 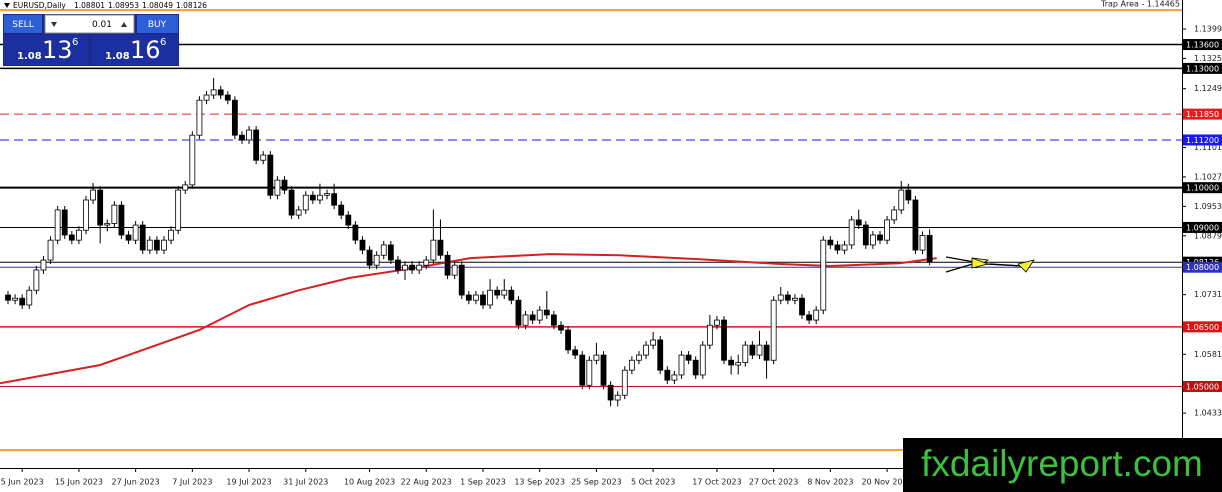 I want to click on buy-button, so click(x=157, y=24).